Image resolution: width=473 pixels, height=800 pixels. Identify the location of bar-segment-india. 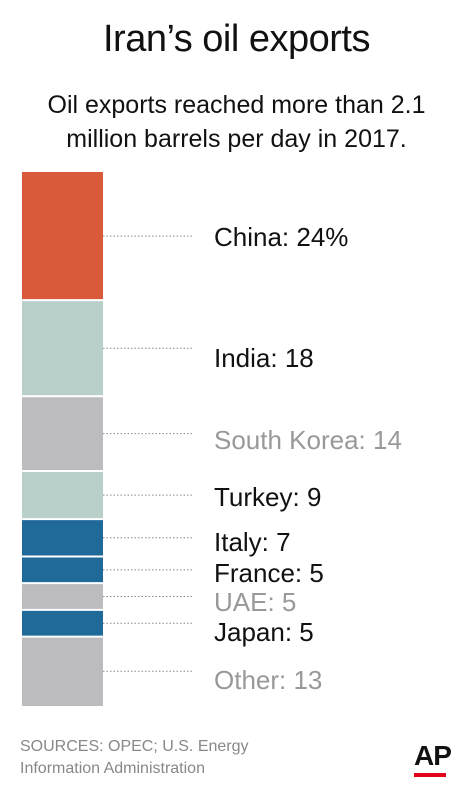
(62, 348).